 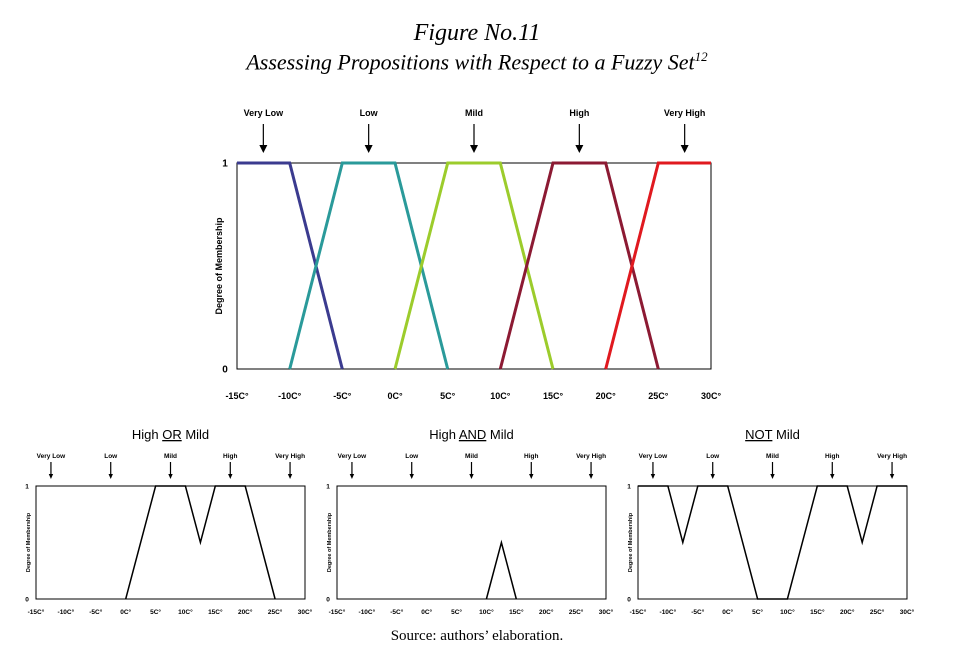 I want to click on series-line-low, so click(x=369, y=265).